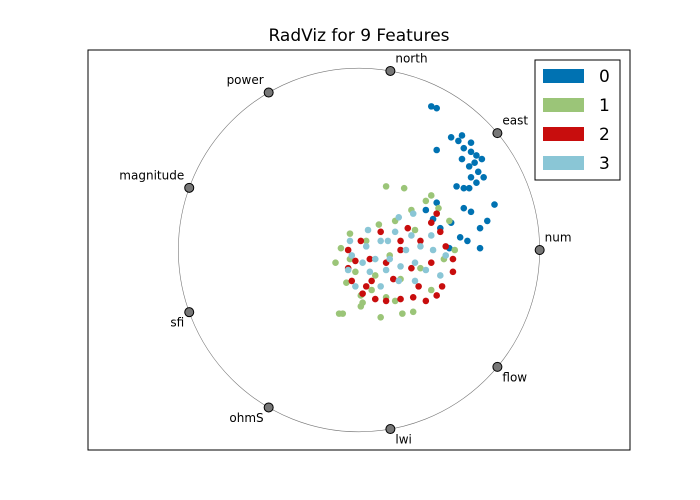 Image resolution: width=700 pixels, height=500 pixels. I want to click on legend-label: 0, so click(604, 77).